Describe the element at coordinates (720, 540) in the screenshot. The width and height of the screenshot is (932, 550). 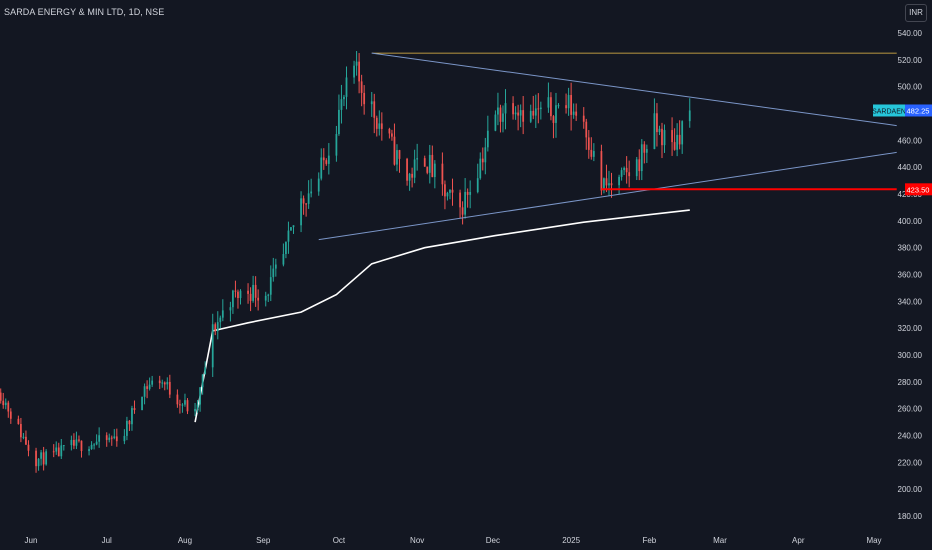
I see `x-tick-label: Mar` at that location.